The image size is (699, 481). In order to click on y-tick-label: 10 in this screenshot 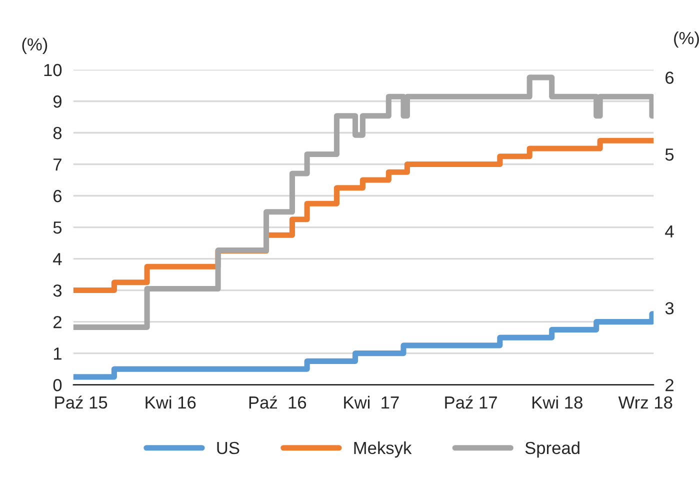, I will do `click(53, 70)`.